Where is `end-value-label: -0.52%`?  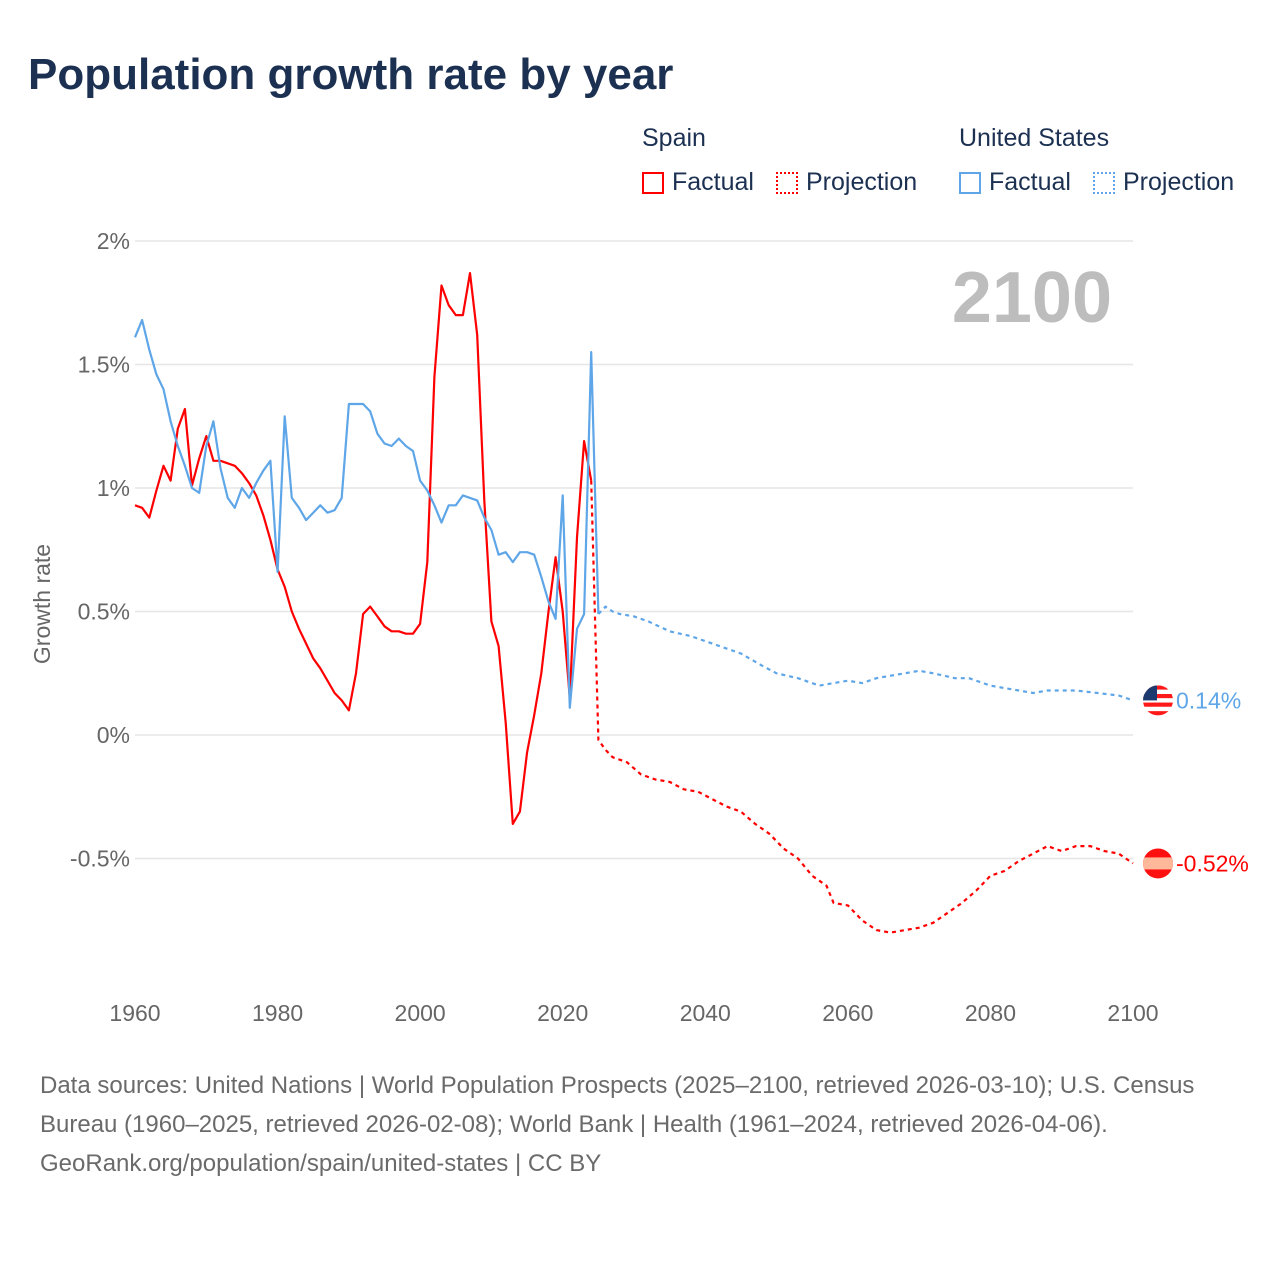
end-value-label: -0.52% is located at coordinates (1212, 863).